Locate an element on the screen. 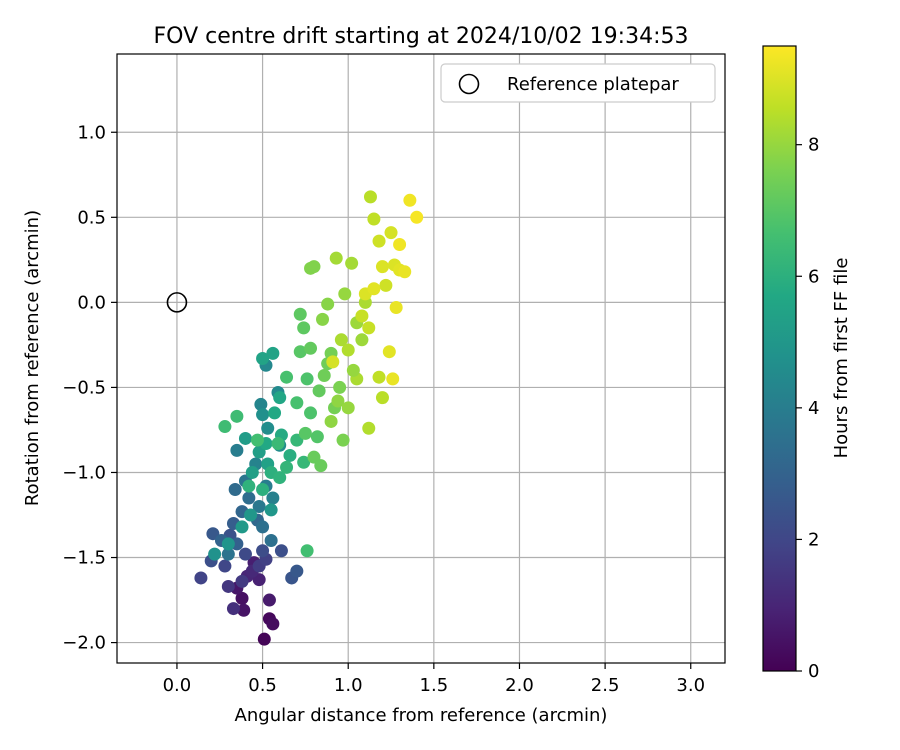 This screenshot has width=900, height=750. legend-box is located at coordinates (578, 83).